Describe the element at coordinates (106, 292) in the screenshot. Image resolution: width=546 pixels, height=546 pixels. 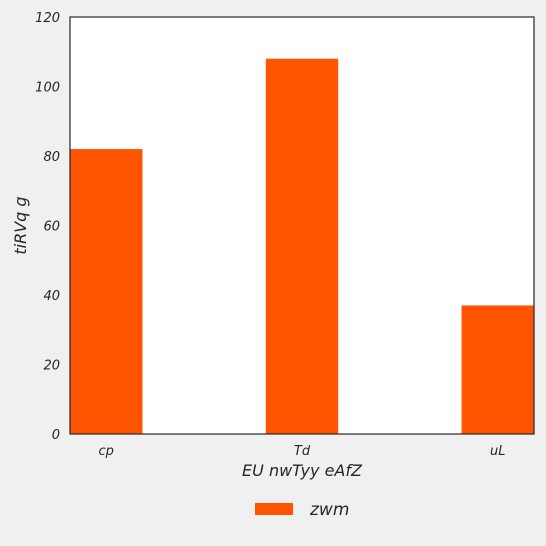
I see `bar-cp` at that location.